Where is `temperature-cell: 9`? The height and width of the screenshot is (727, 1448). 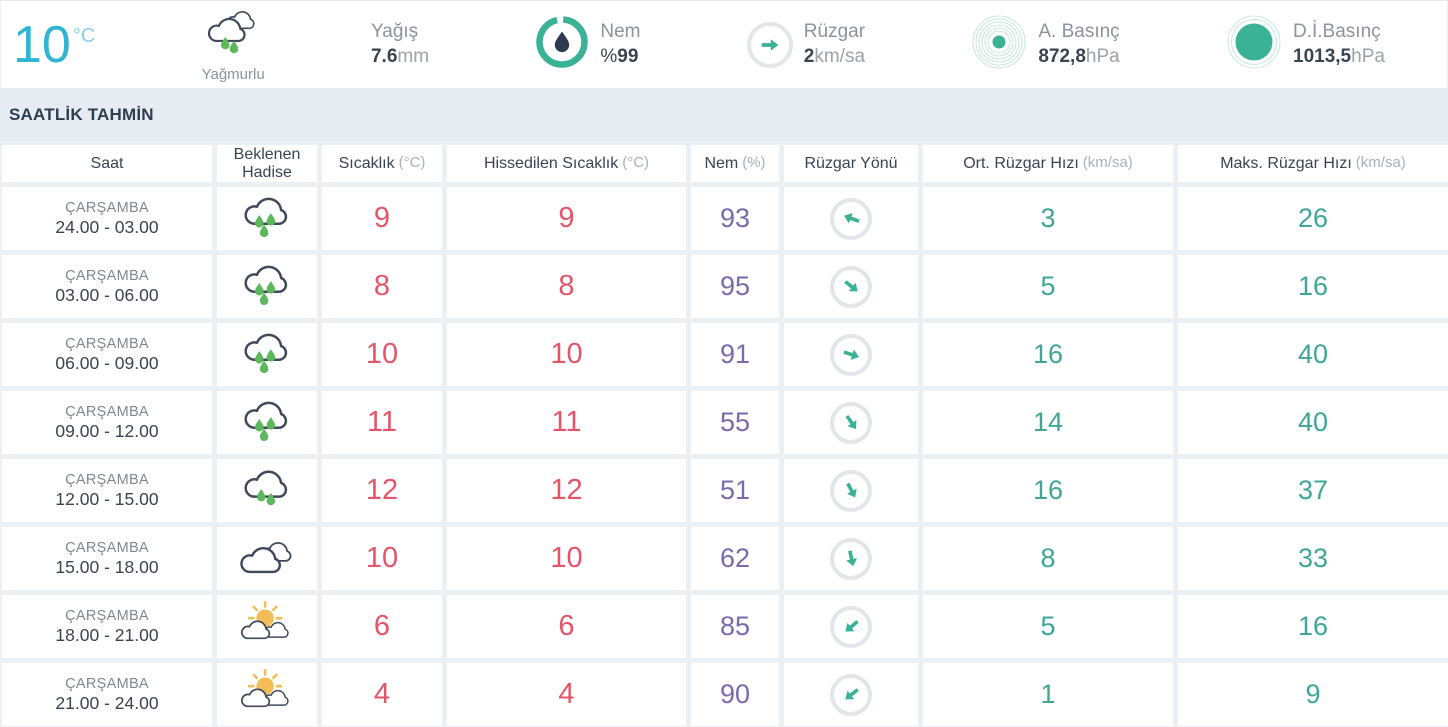 temperature-cell: 9 is located at coordinates (382, 218).